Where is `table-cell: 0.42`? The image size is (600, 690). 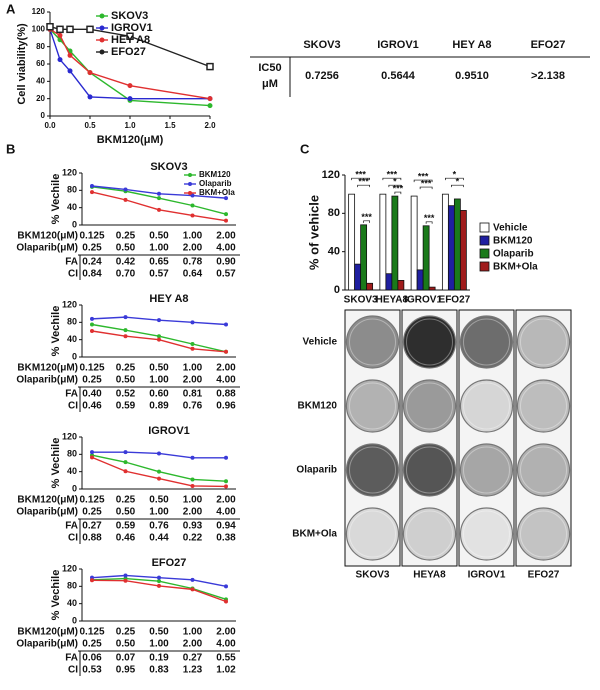
table-cell: 0.42 is located at coordinates (126, 262).